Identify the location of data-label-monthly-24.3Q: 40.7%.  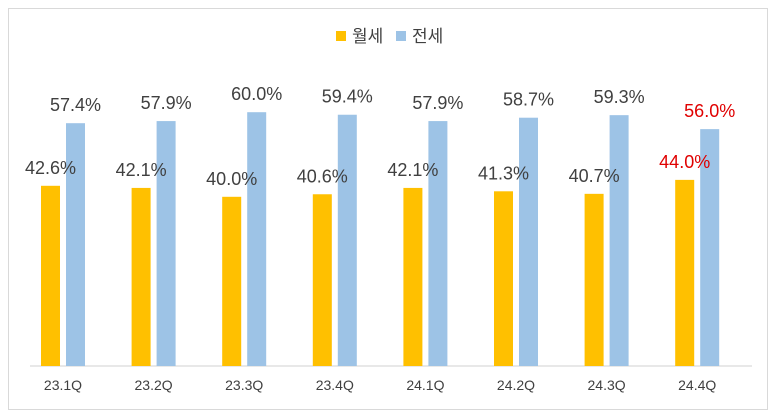
(594, 176).